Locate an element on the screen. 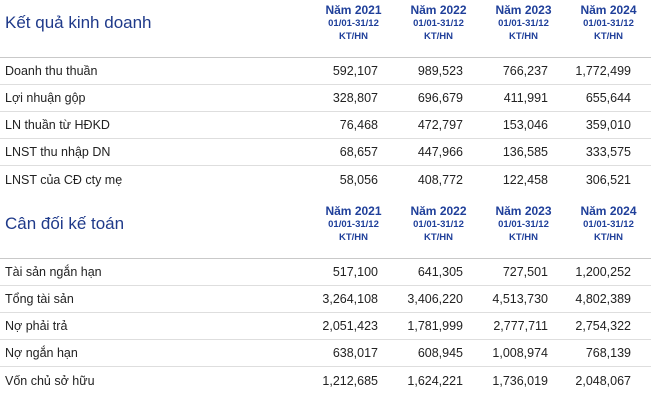 Image resolution: width=651 pixels, height=400 pixels. row-value: 638,017 is located at coordinates (355, 353).